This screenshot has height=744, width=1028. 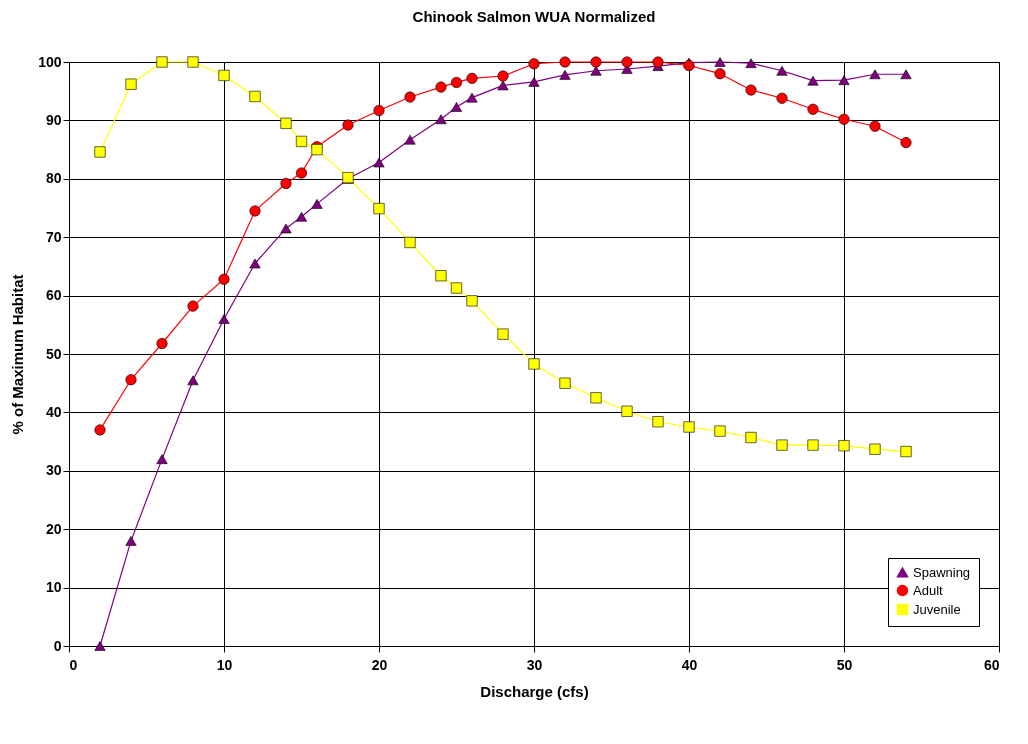 I want to click on x-axis-title: Discharge (cfs), so click(x=534, y=691).